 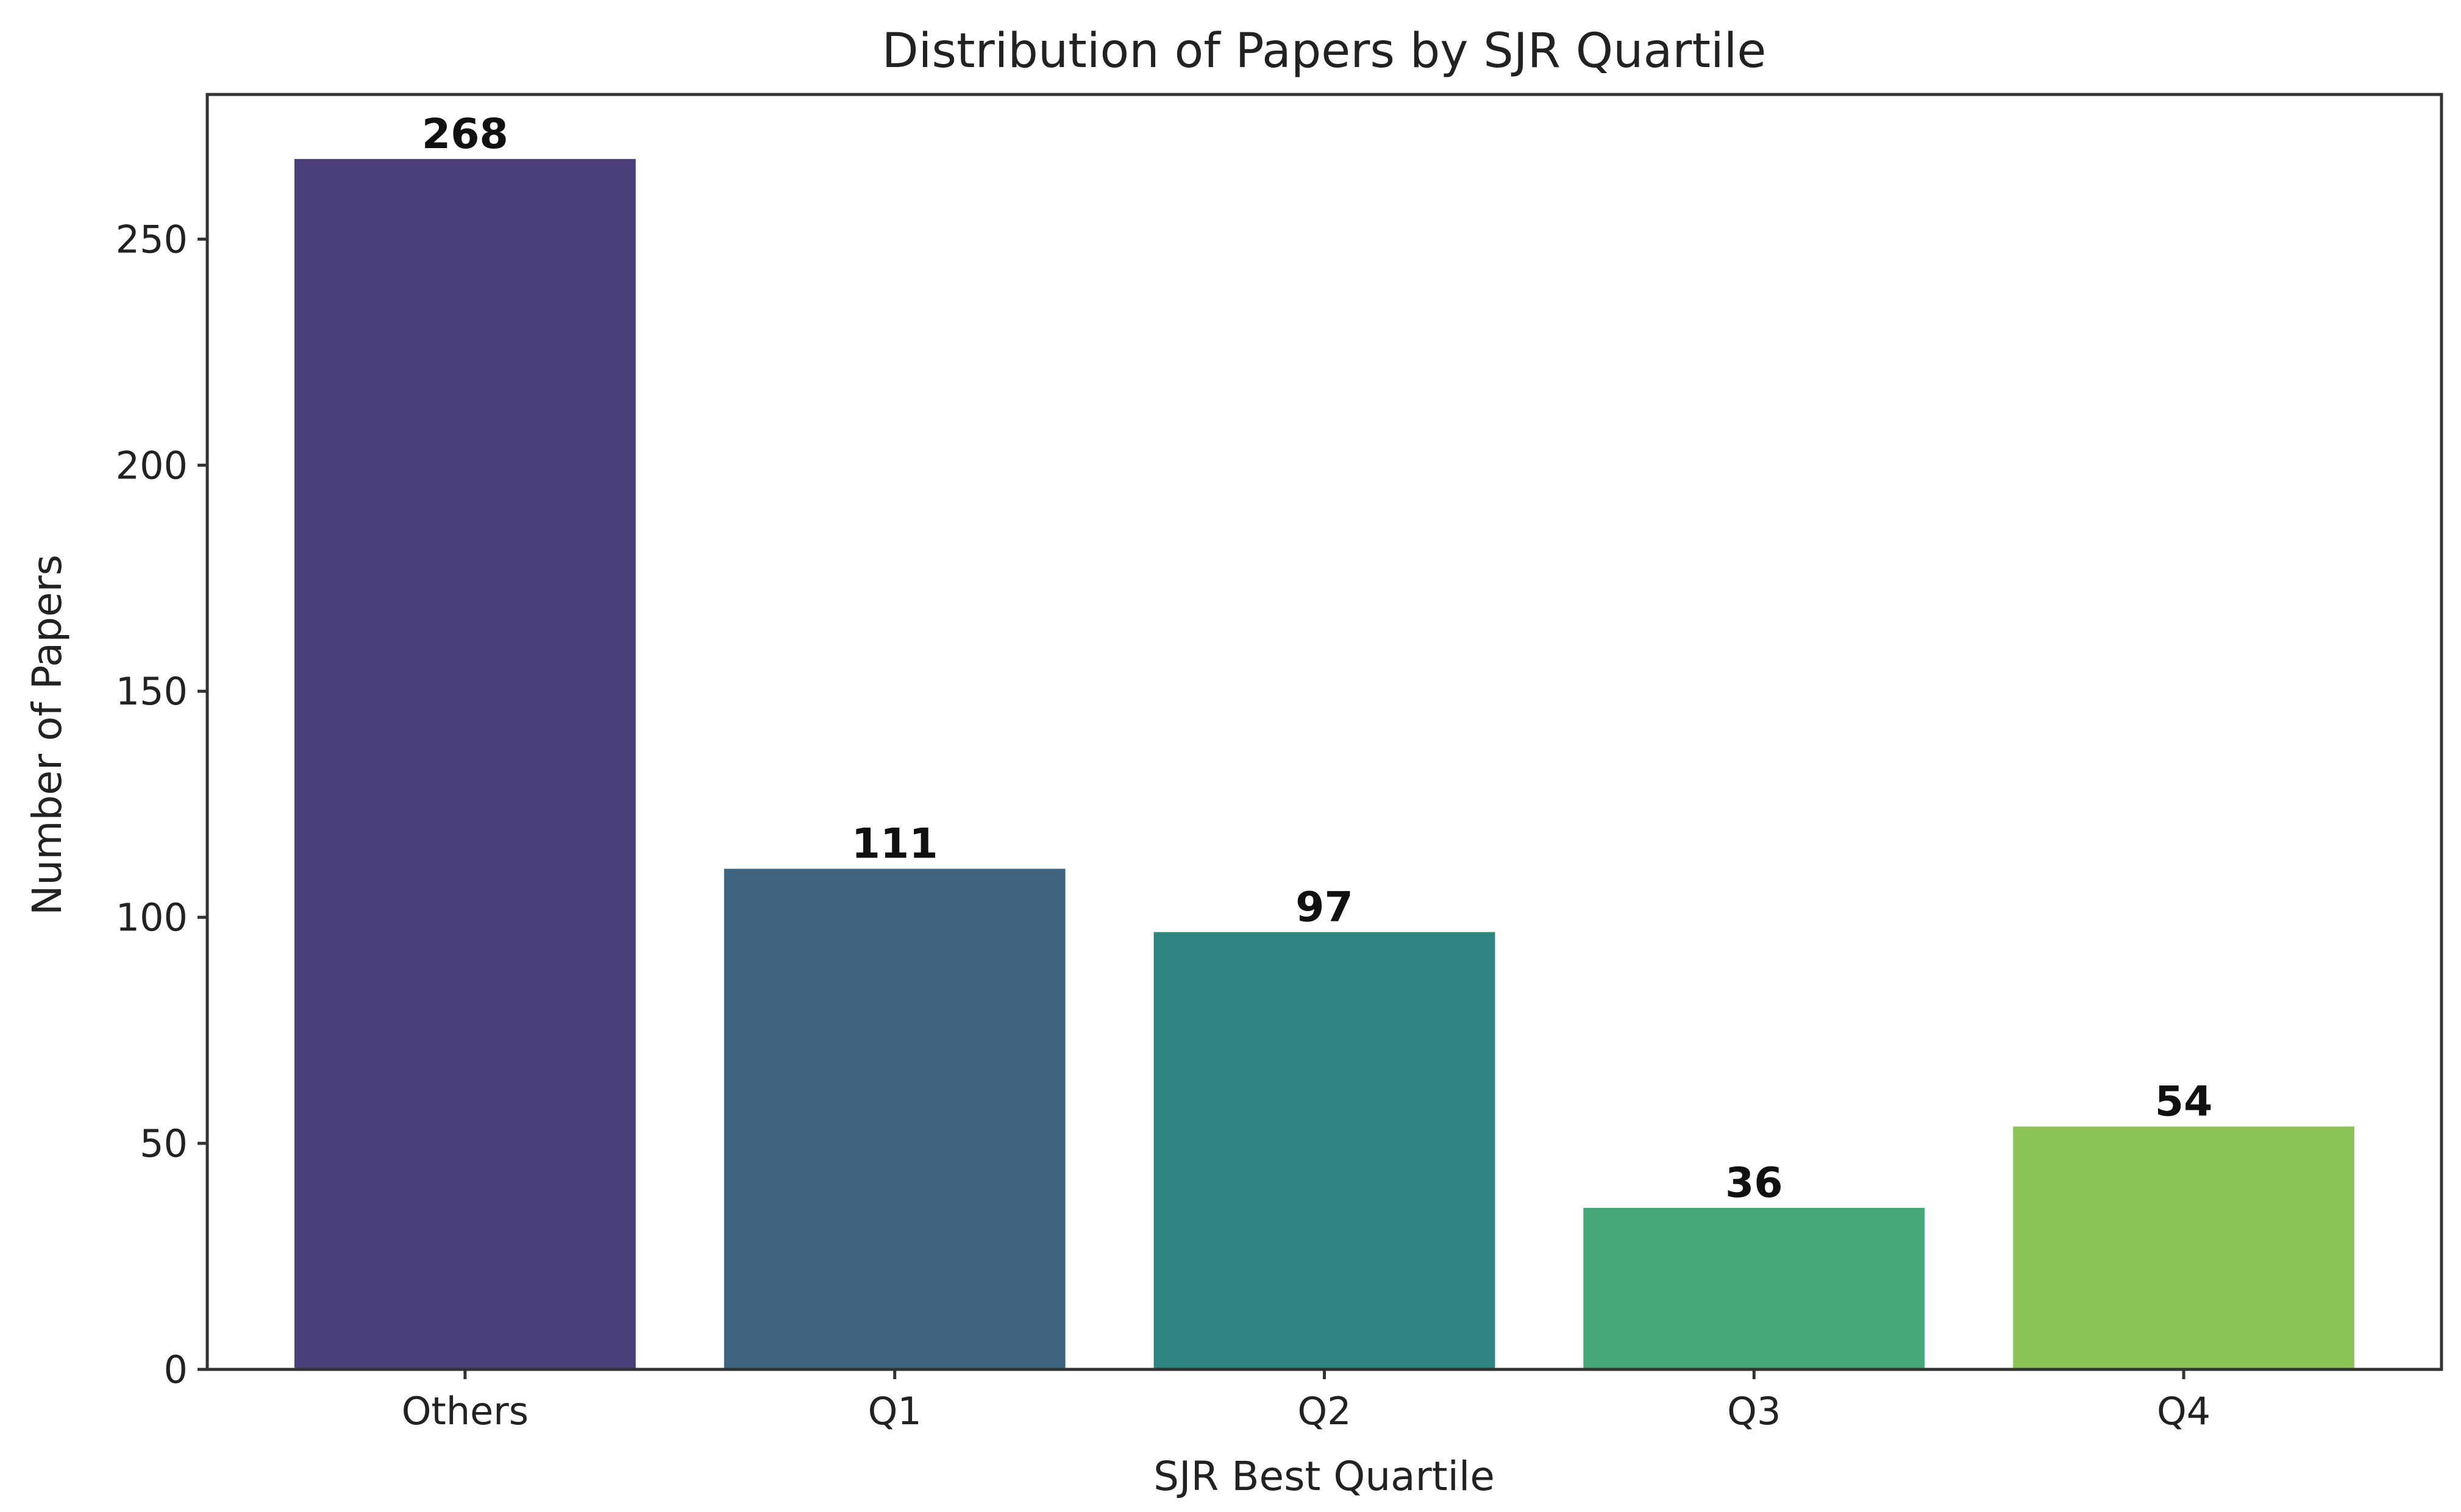 I want to click on y-tick-label: 250, so click(x=152, y=239).